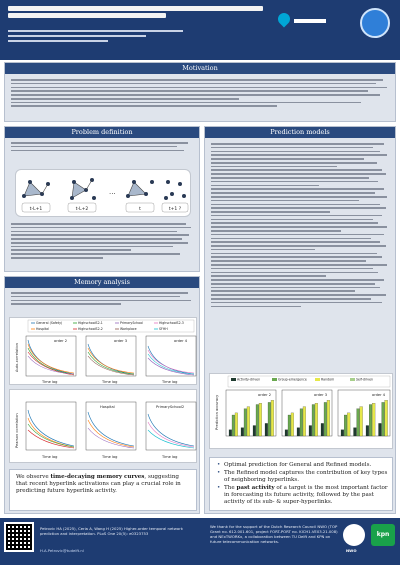 The image size is (400, 565). I want to click on snapshot-t, so click(140, 189).